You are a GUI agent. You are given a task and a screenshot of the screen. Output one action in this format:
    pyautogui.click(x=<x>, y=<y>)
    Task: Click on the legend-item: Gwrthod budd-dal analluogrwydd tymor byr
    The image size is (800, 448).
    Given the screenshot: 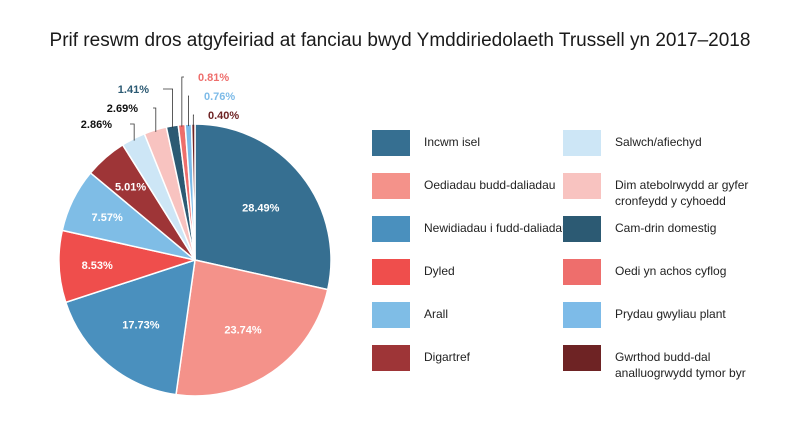 What is the action you would take?
    pyautogui.click(x=654, y=363)
    